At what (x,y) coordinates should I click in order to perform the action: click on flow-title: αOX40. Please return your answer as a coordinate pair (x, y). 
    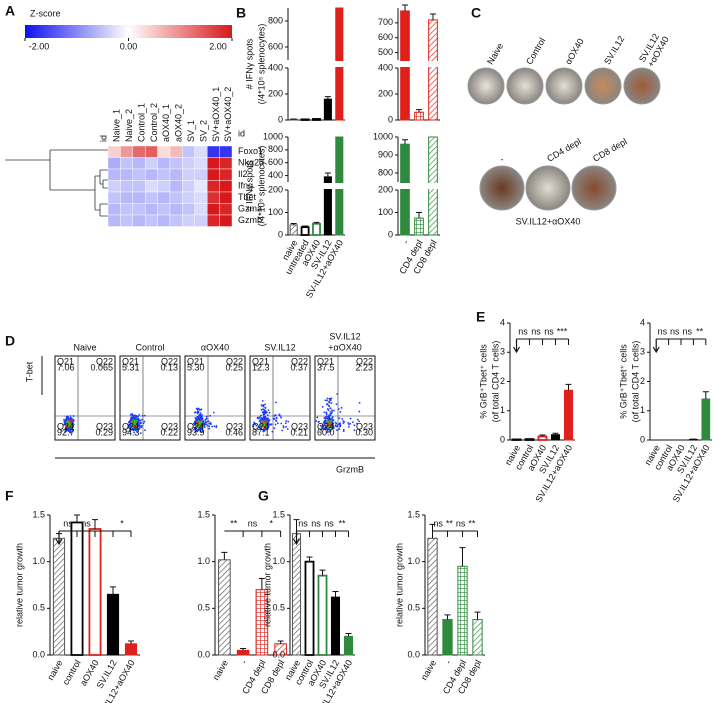
    Looking at the image, I should click on (215, 347).